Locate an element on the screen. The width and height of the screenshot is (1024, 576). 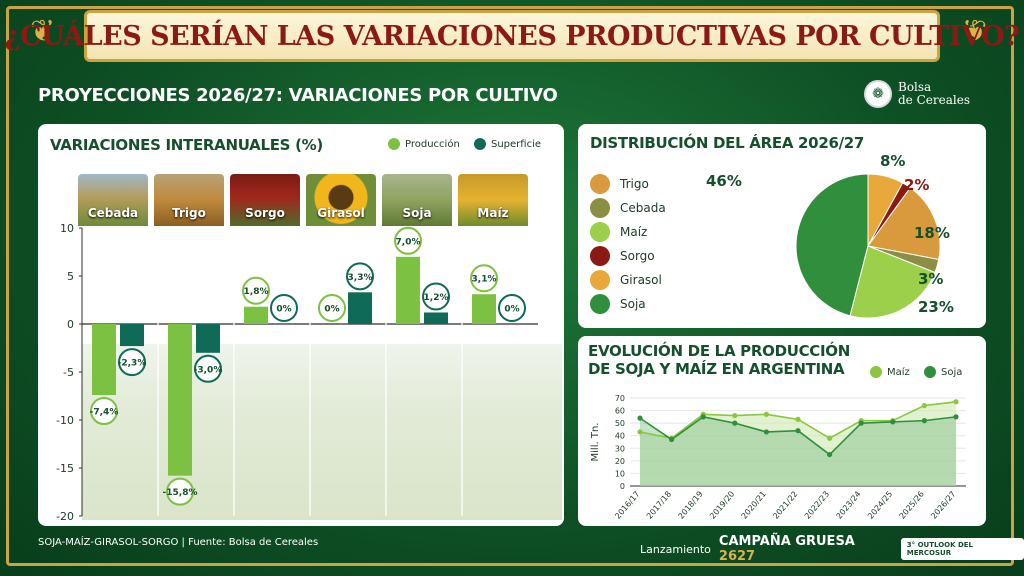
y-tick-label: 40 is located at coordinates (620, 436).